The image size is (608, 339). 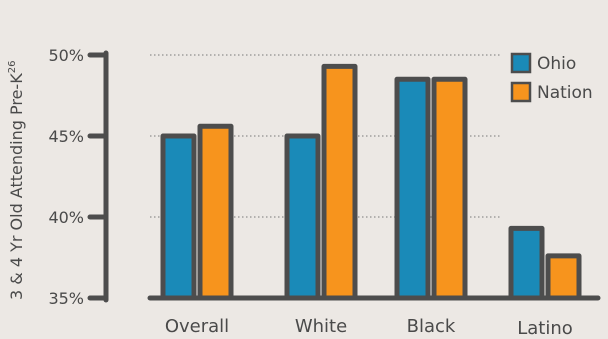 I want to click on y-tick-label: 50%, so click(x=66, y=55).